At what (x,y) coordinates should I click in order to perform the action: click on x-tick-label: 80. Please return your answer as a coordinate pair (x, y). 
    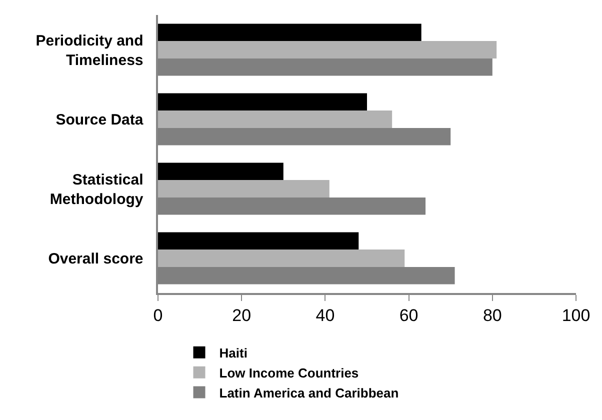
    Looking at the image, I should click on (492, 316).